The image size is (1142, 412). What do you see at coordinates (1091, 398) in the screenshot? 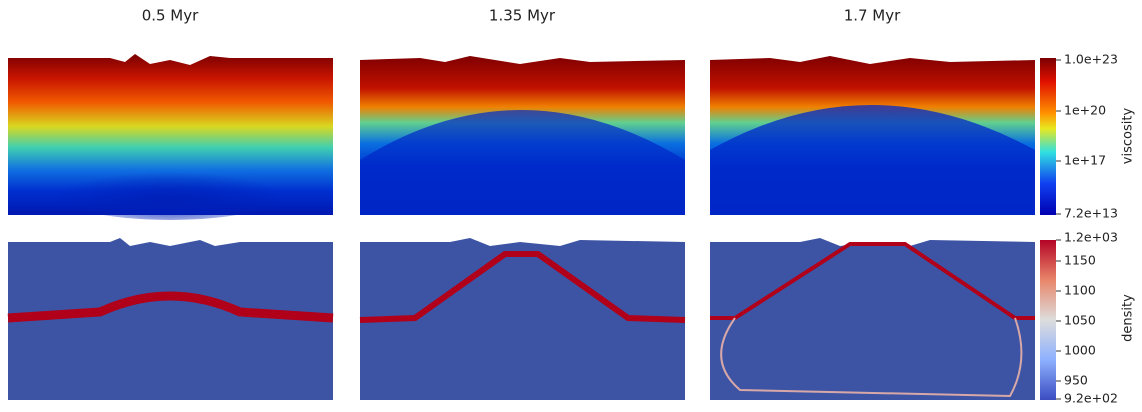
I see `colorbar-tick-label: 9.2e+02` at bounding box center [1091, 398].